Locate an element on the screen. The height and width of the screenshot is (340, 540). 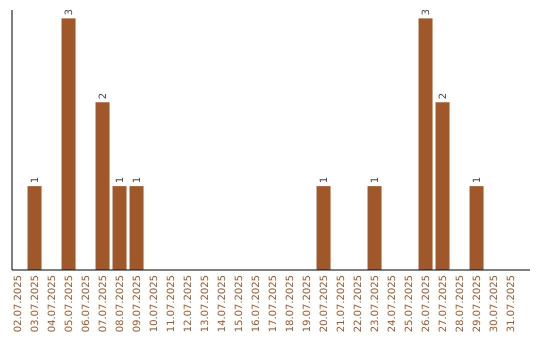
x-tick-label: 02.07.2025 is located at coordinates (18, 303).